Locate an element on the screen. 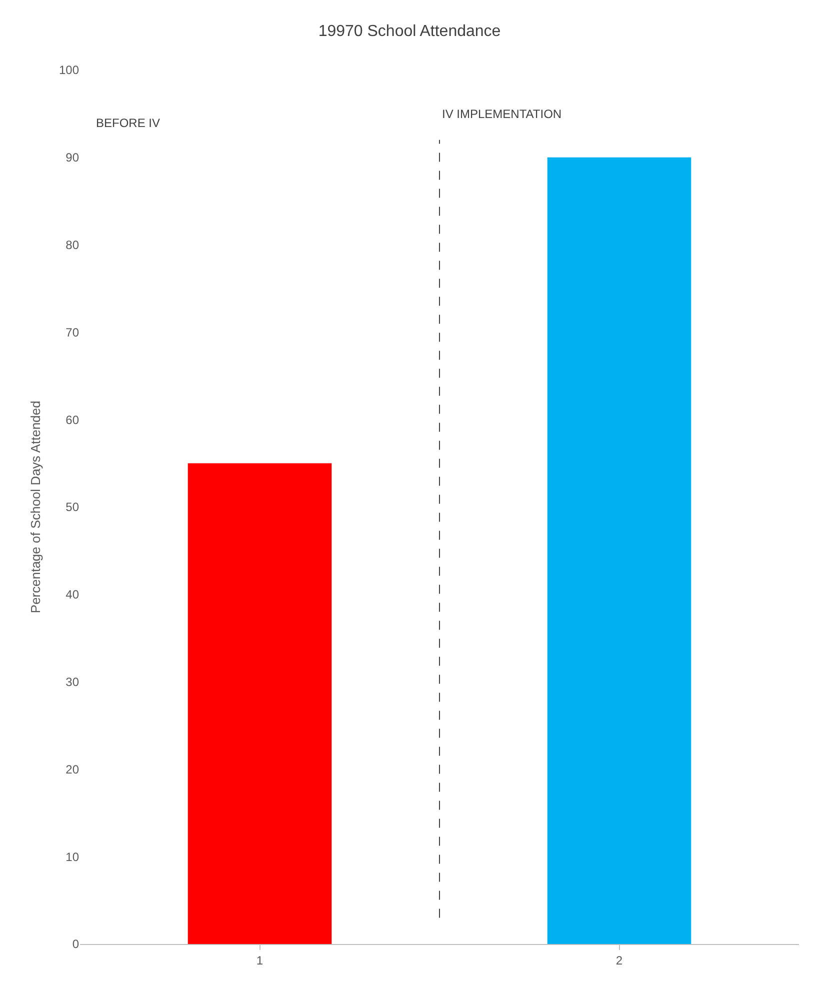 This screenshot has height=994, width=819. annotation: BEFORE IV is located at coordinates (128, 123).